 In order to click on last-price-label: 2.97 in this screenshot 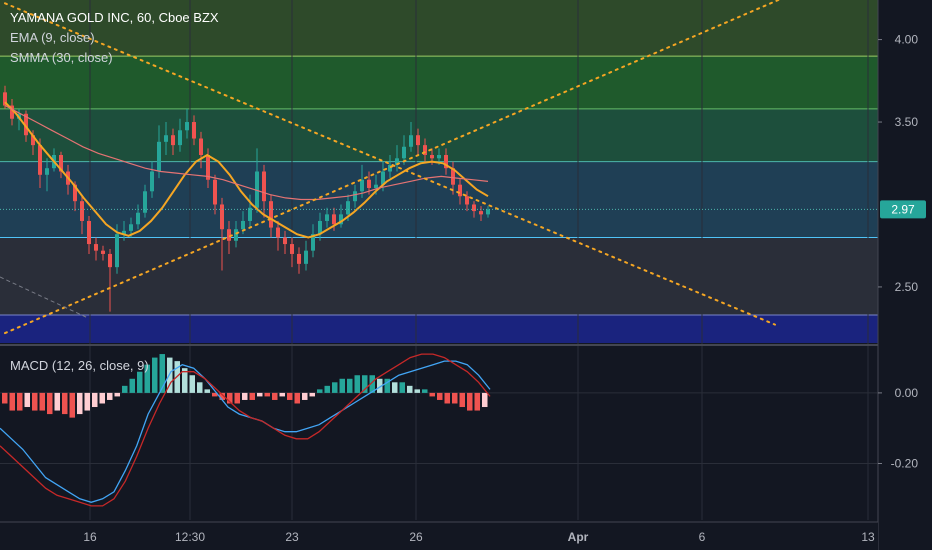, I will do `click(903, 209)`.